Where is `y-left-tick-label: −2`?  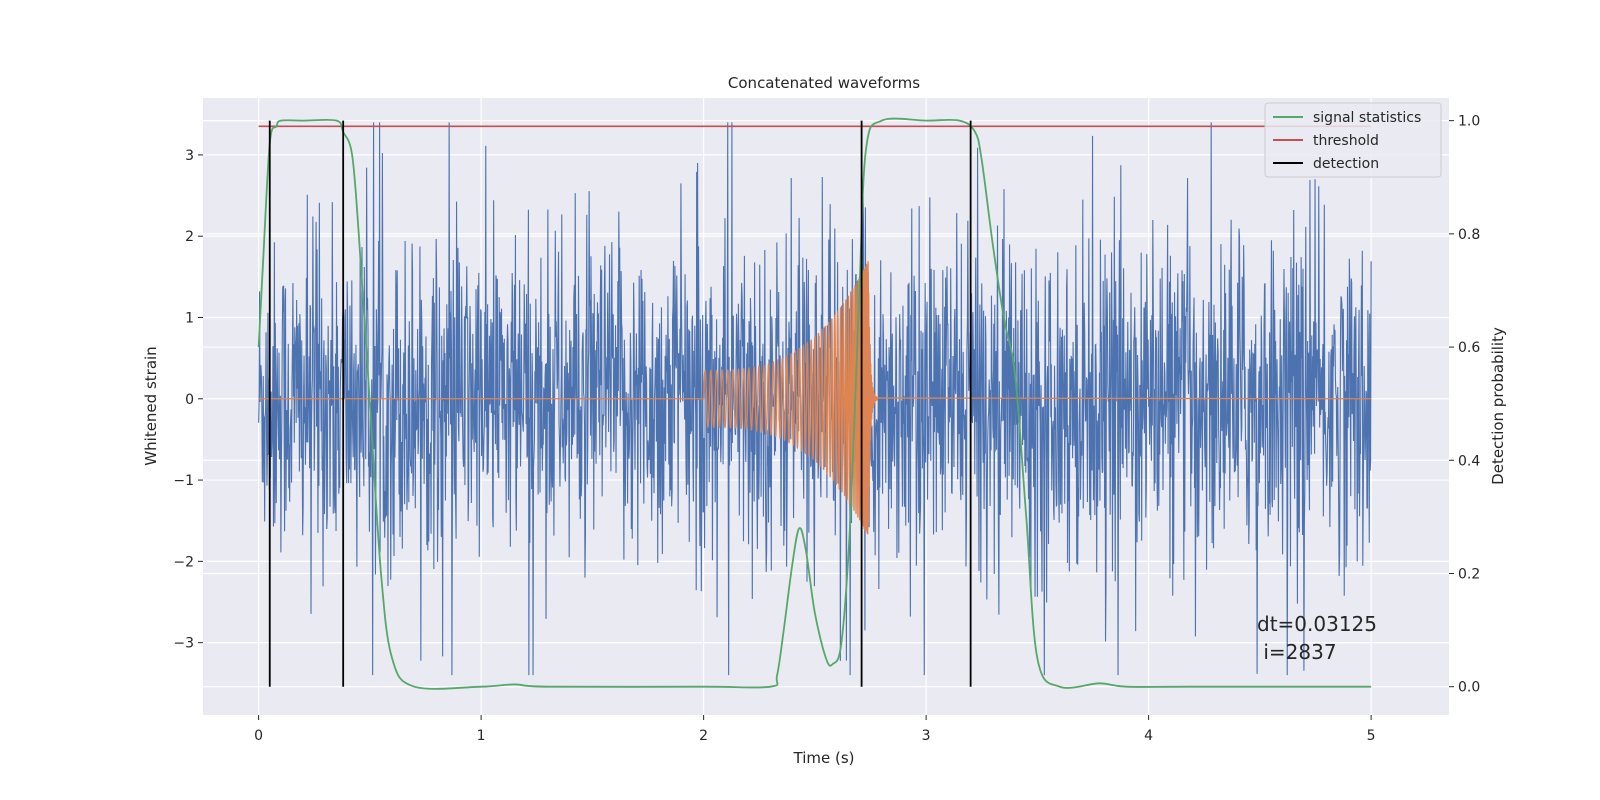 y-left-tick-label: −2 is located at coordinates (183, 562).